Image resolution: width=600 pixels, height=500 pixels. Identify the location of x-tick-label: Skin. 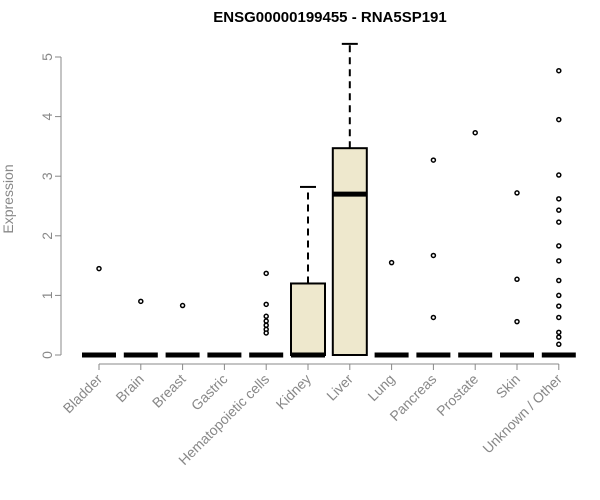
(508, 386).